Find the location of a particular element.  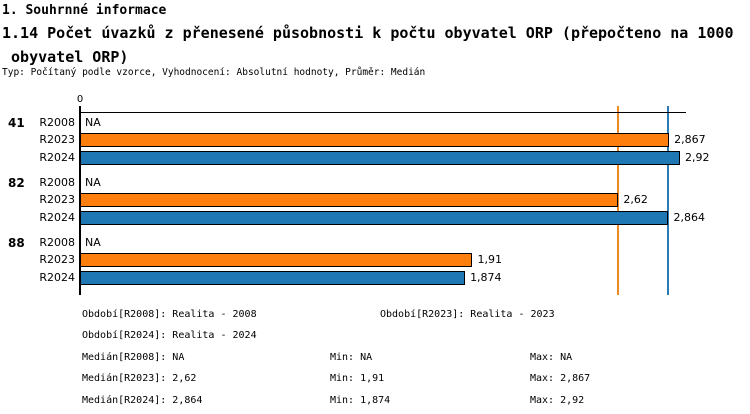

group-label: 88 is located at coordinates (16, 242).